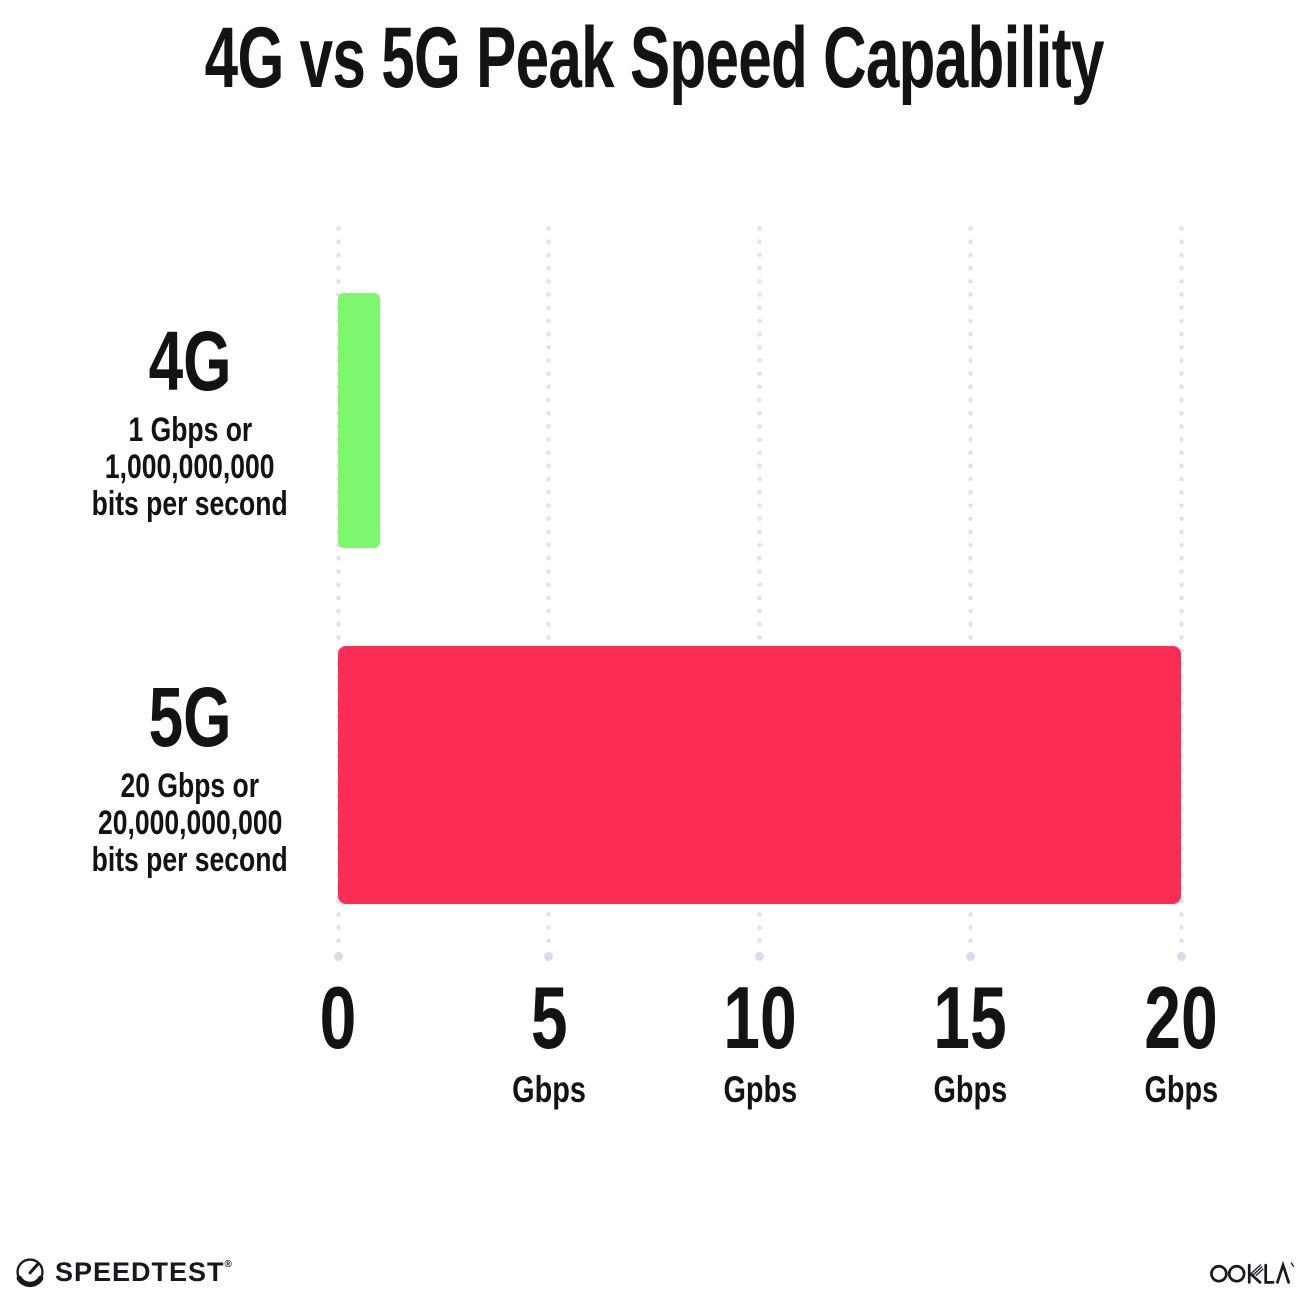 The image size is (1308, 1315). What do you see at coordinates (549, 1017) in the screenshot?
I see `x-tick-5-number: 5` at bounding box center [549, 1017].